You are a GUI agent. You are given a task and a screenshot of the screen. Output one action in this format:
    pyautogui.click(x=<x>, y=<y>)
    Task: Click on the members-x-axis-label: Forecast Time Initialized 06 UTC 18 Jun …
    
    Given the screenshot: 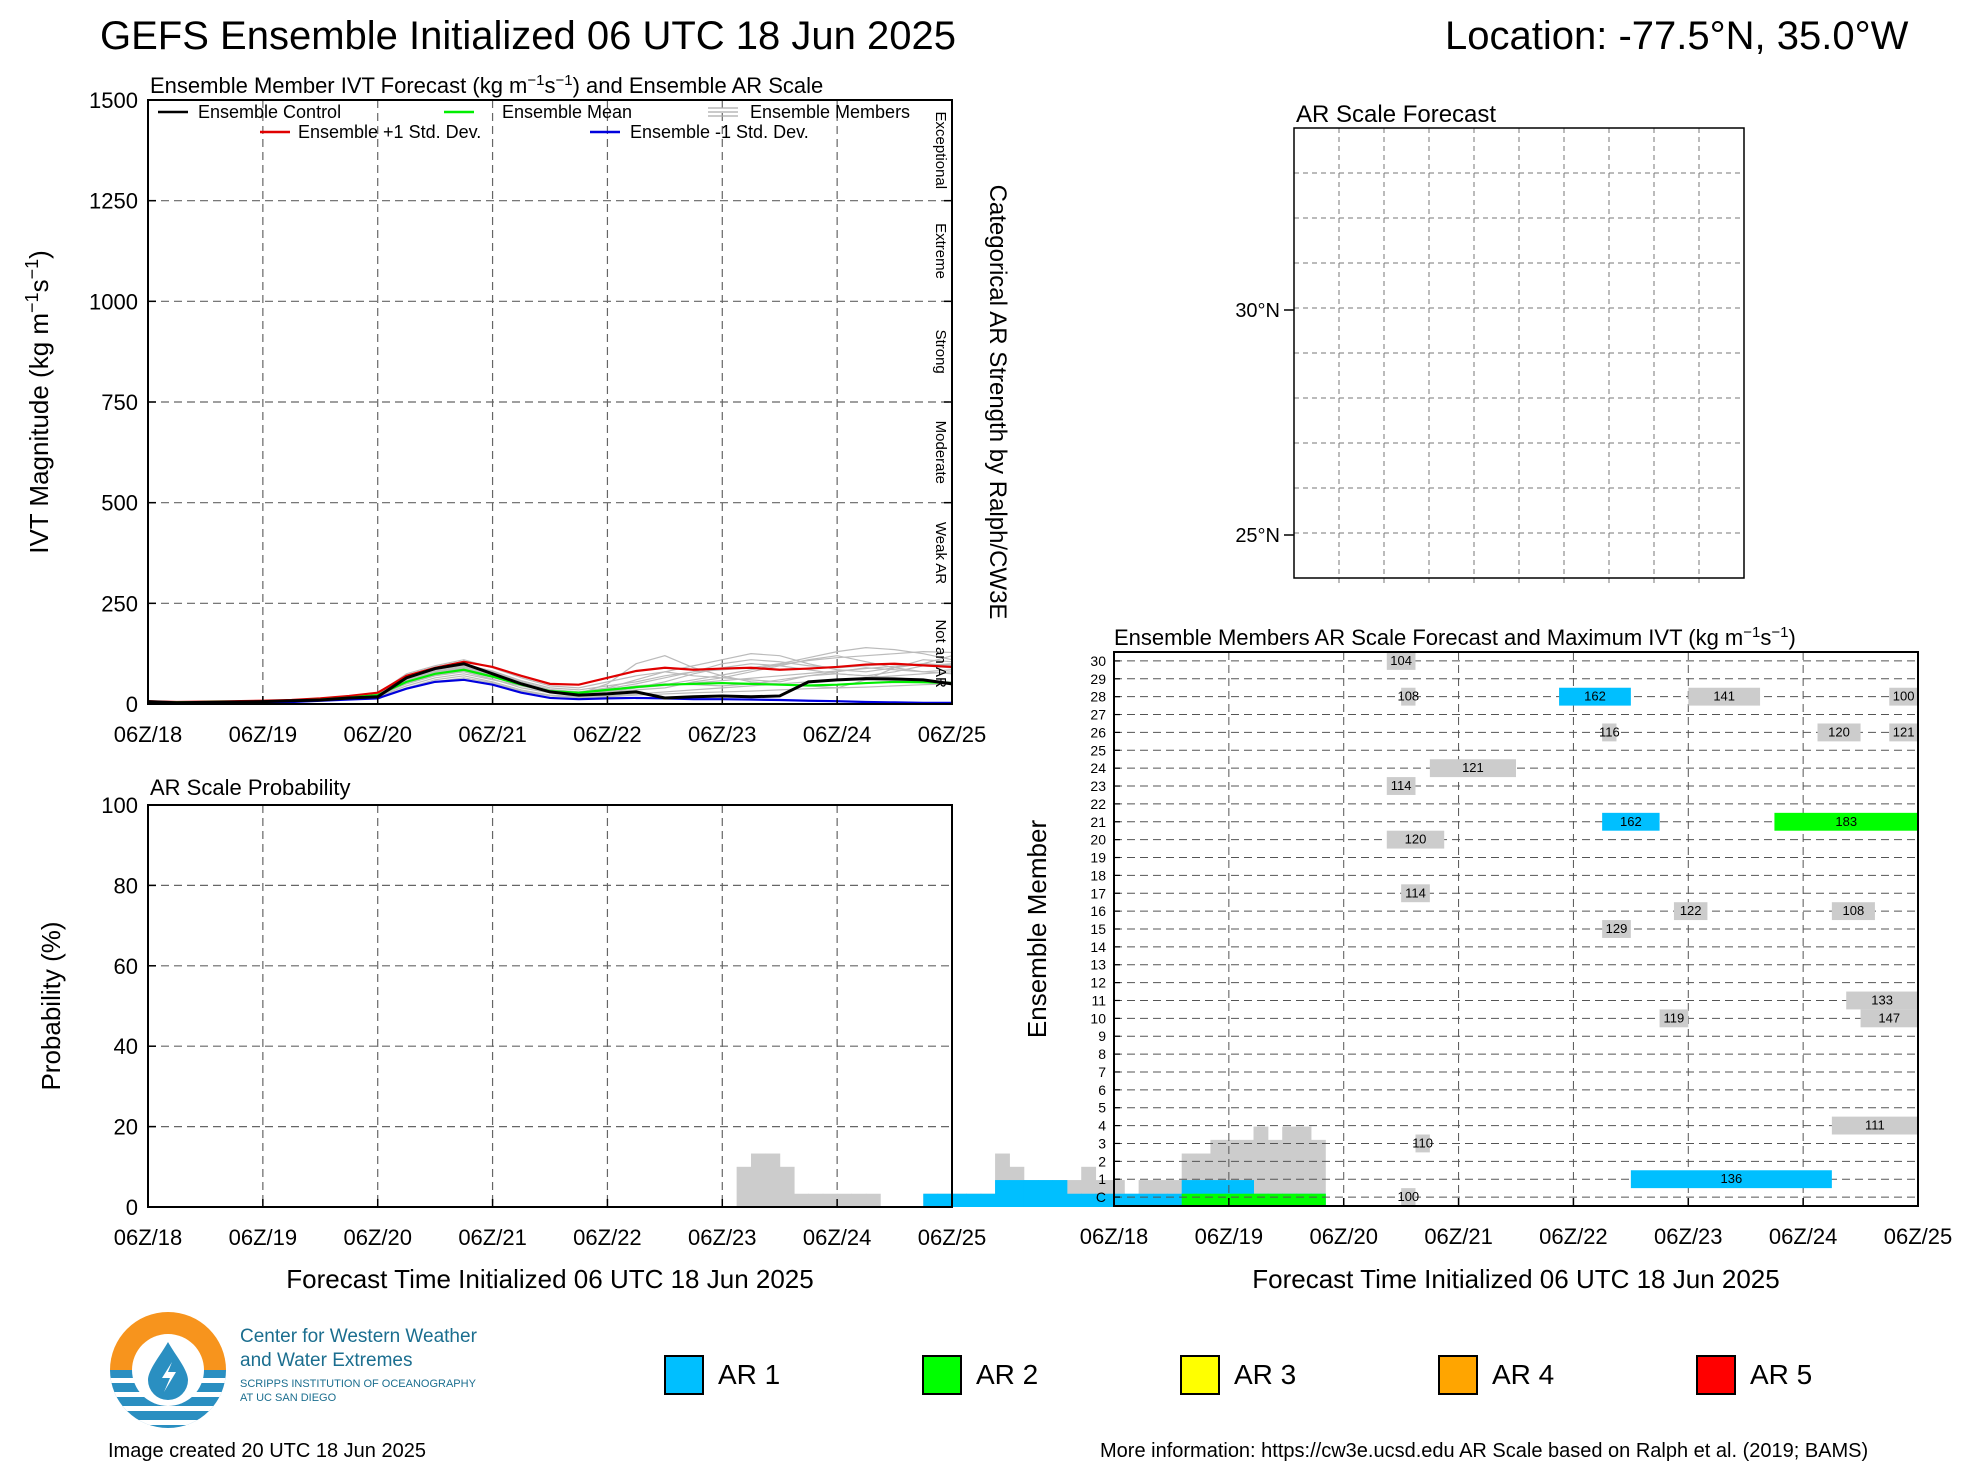 What is the action you would take?
    pyautogui.click(x=1515, y=1279)
    